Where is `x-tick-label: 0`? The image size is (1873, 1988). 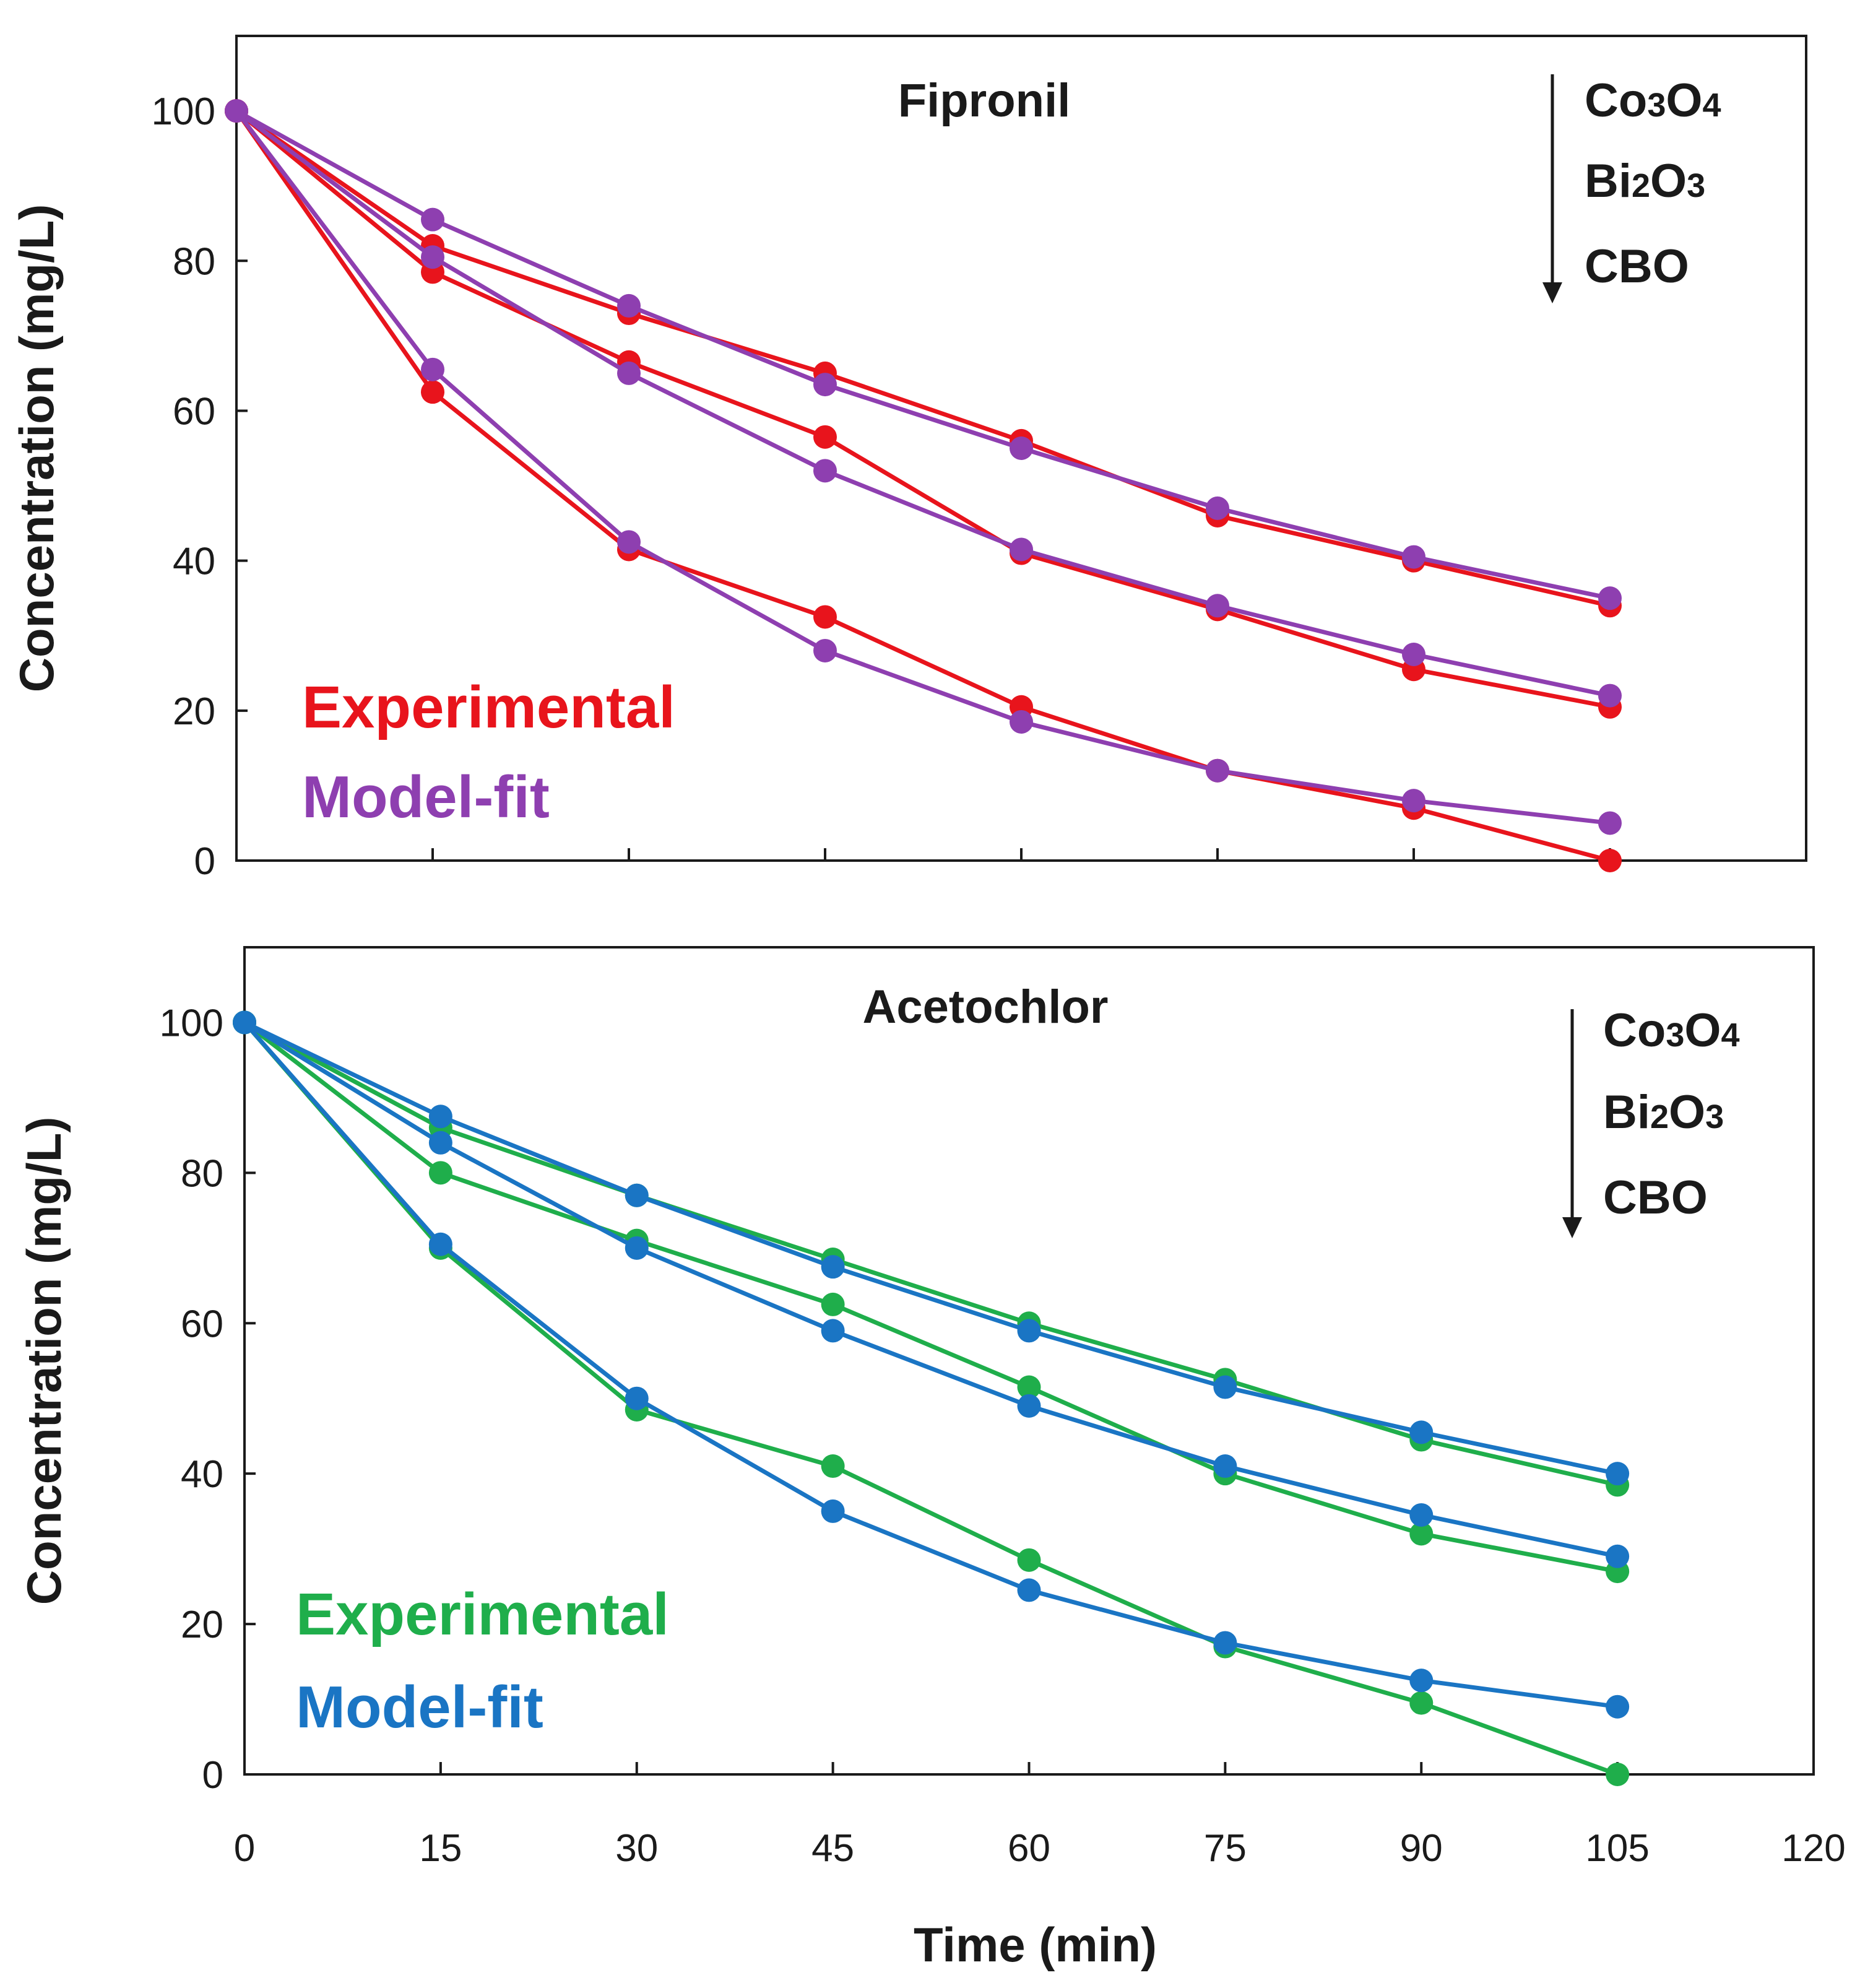
x-tick-label: 0 is located at coordinates (244, 1848).